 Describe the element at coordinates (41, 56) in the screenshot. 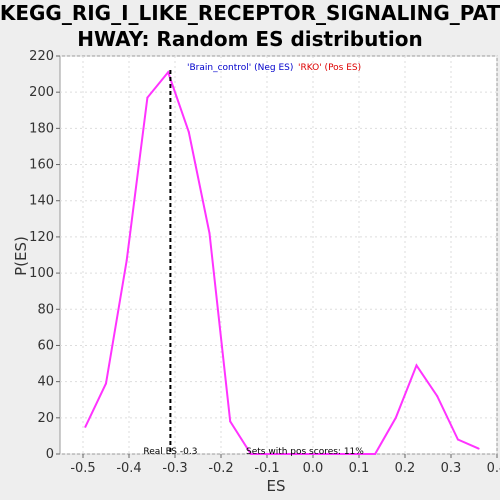

I see `y-tick-label: 220` at that location.